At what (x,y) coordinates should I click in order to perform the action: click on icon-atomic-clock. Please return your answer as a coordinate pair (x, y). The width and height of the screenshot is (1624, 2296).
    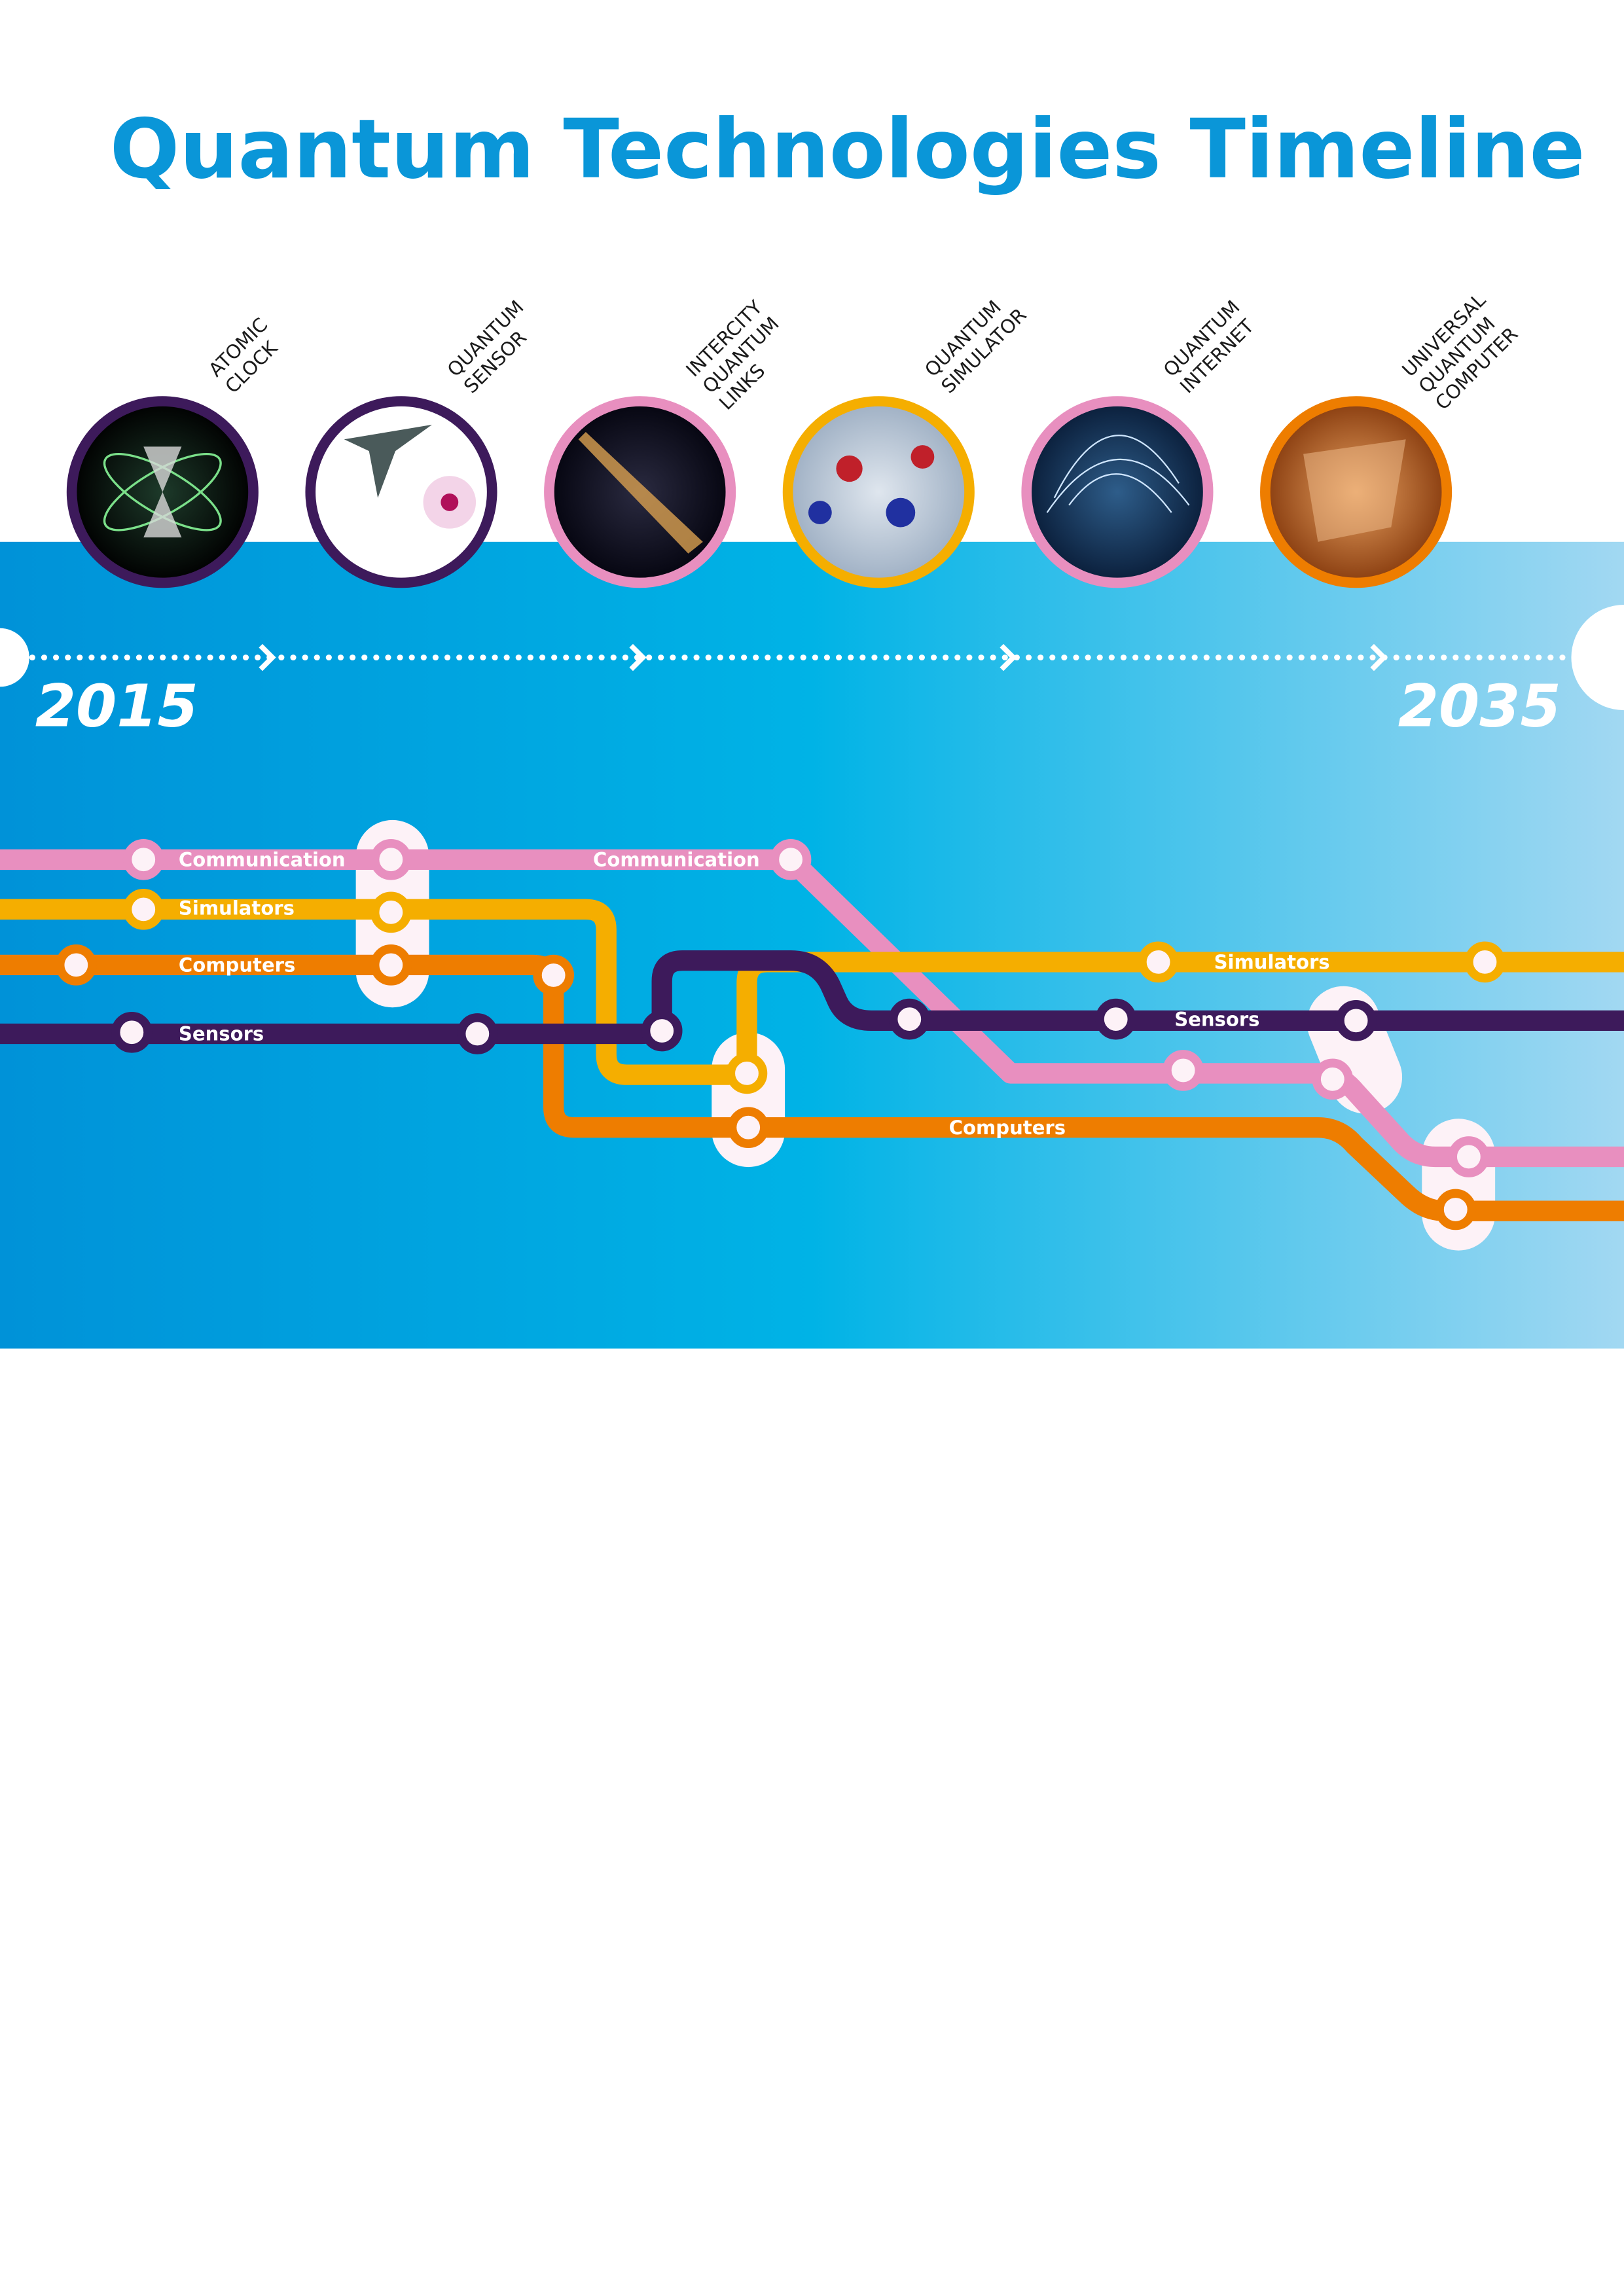
    Looking at the image, I should click on (162, 492).